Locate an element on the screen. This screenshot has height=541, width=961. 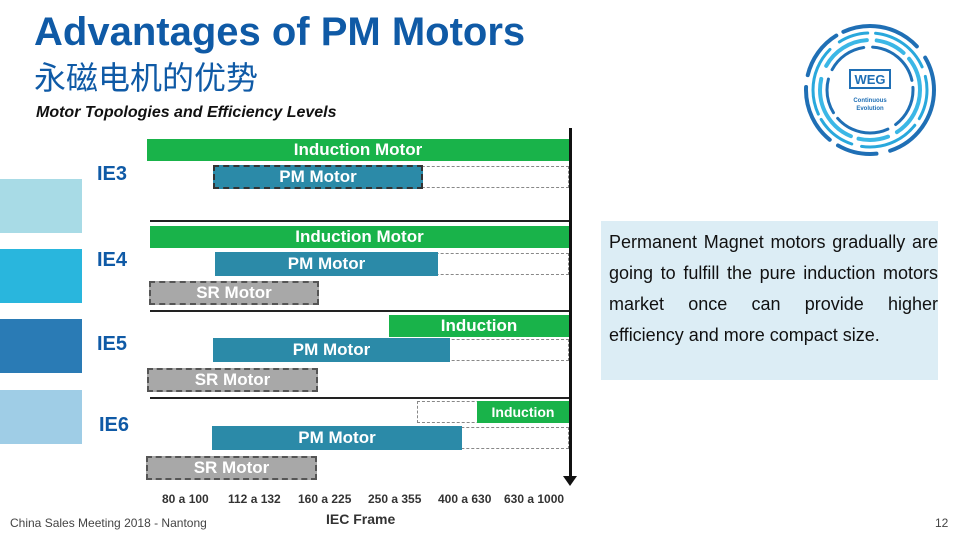
ie5-pm-bar: PM Motor is located at coordinates (331, 350).